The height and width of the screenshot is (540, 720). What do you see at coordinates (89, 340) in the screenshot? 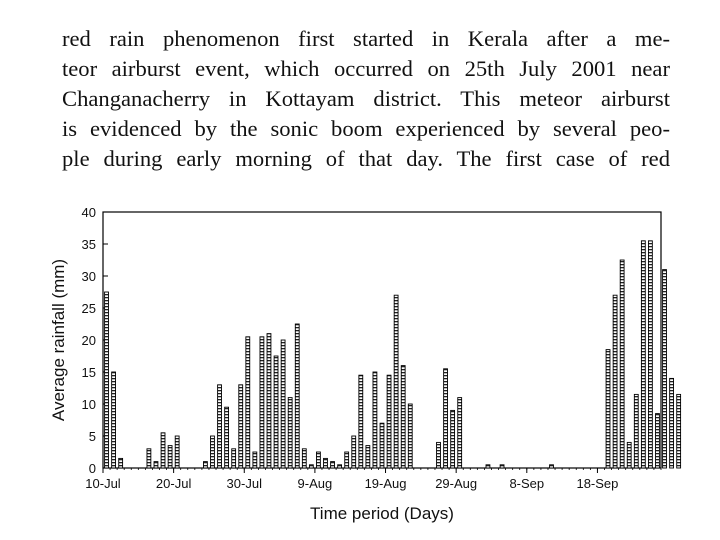
I see `y-tick-label: 20` at bounding box center [89, 340].